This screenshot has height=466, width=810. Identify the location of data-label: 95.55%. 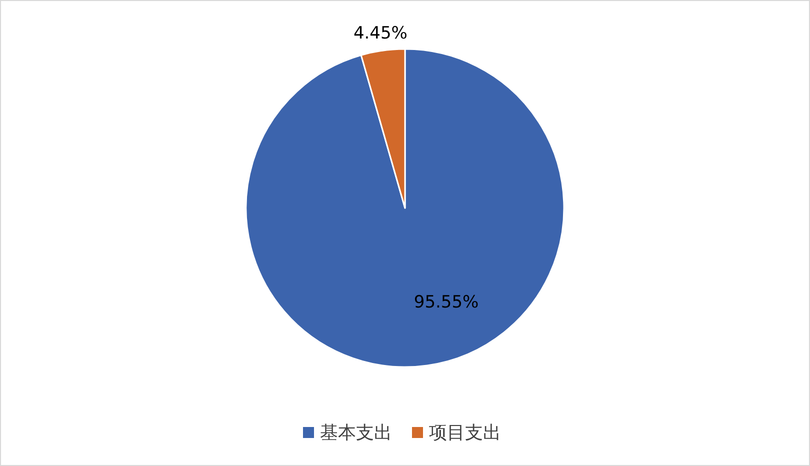
(446, 302).